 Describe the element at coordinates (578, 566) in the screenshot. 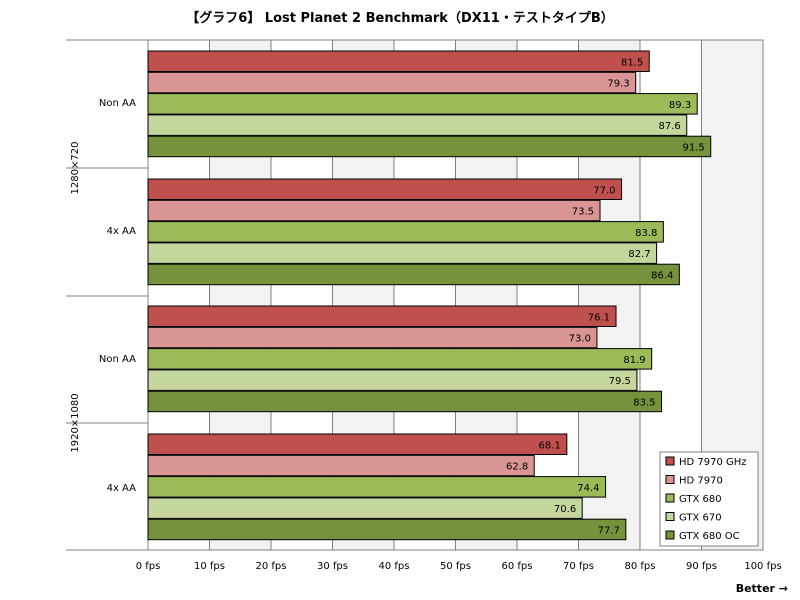

I see `x-tick-label: 70 fps` at that location.